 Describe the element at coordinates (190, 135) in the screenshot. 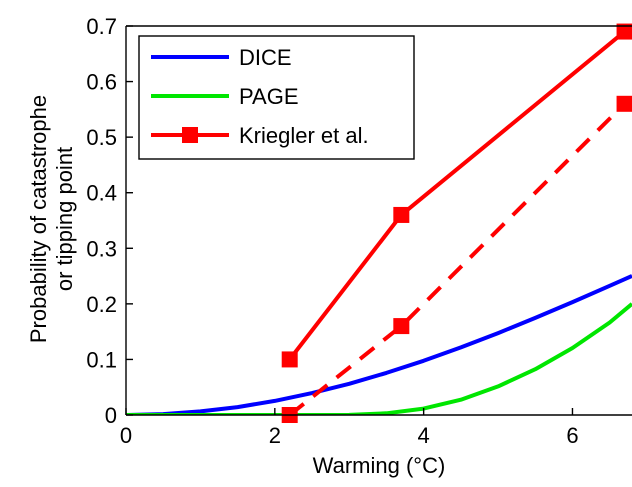

I see `legend-marker` at that location.